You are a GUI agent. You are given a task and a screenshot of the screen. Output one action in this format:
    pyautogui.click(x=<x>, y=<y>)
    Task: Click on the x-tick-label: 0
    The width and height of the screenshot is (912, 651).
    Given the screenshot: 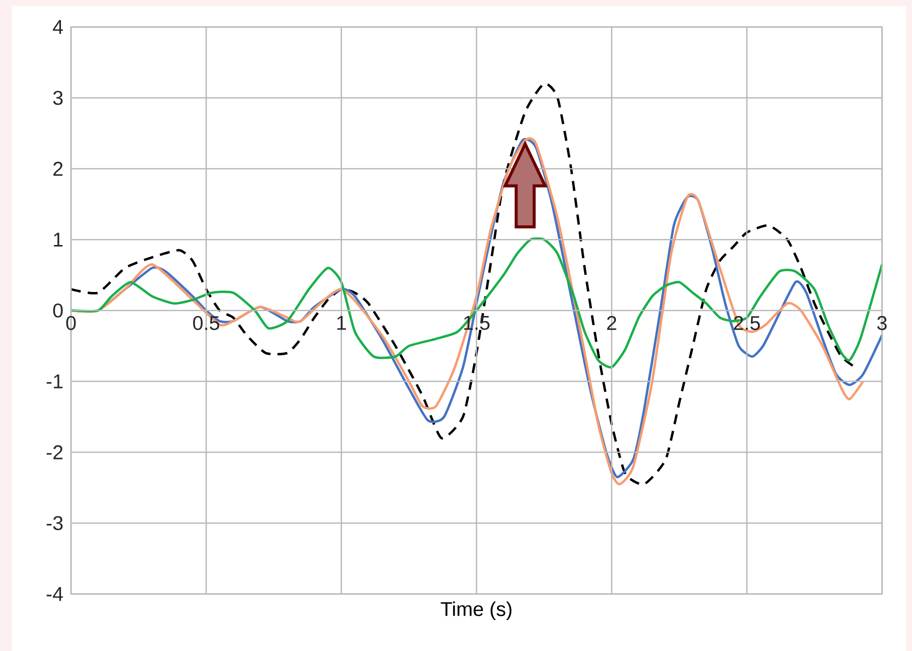 What is the action you would take?
    pyautogui.click(x=71, y=323)
    